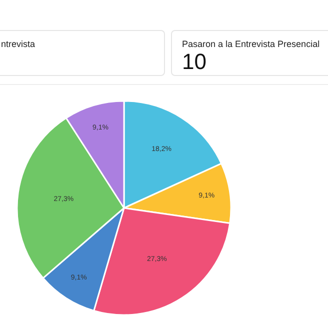  What do you see at coordinates (195, 61) in the screenshot?
I see `text: 10` at bounding box center [195, 61].